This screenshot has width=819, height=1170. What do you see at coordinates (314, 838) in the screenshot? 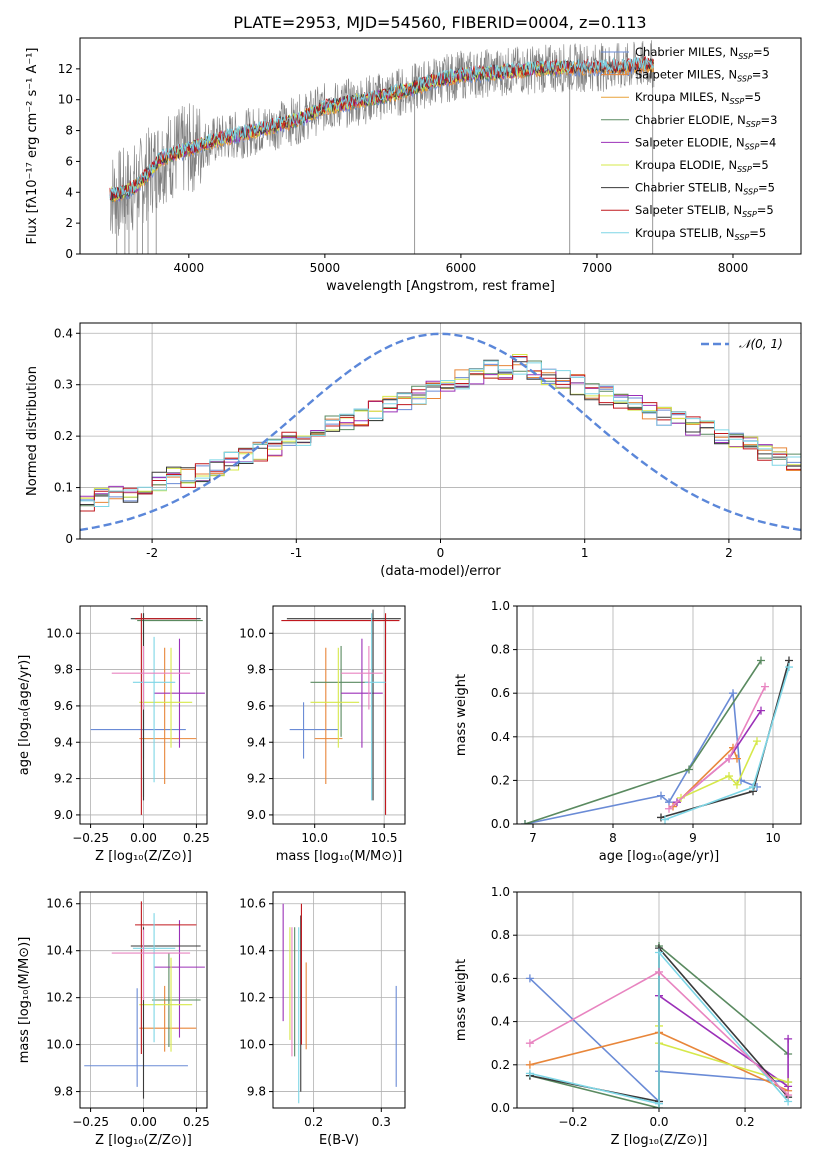
I see `x-tick-label: 10.0` at bounding box center [314, 838].